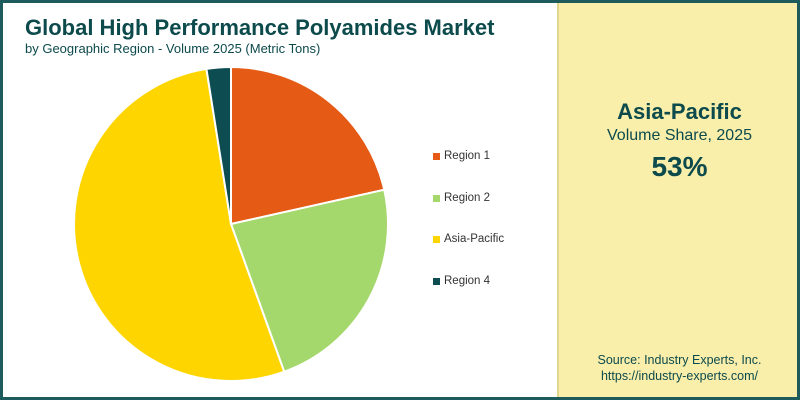  What do you see at coordinates (679, 135) in the screenshot?
I see `highlight-metric: Volume Share, 2025` at bounding box center [679, 135].